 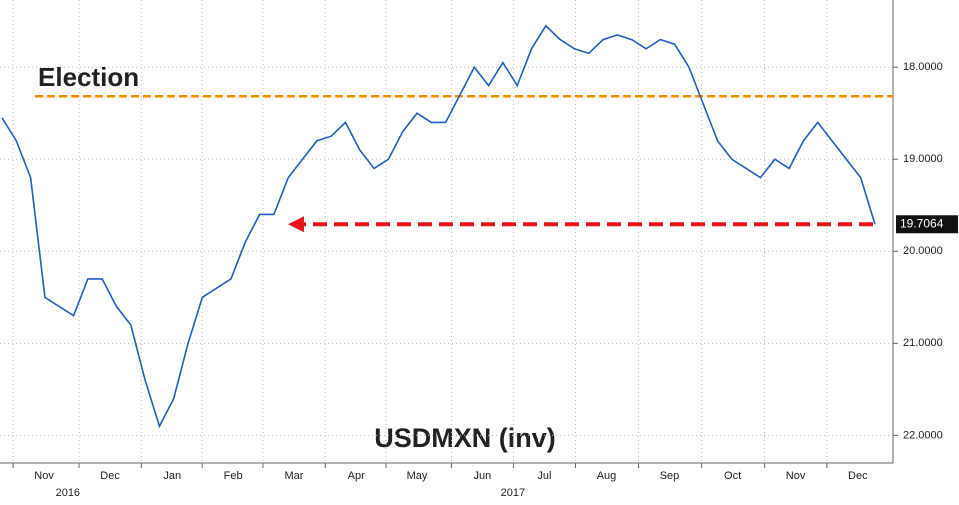 I want to click on y-tick-label: 21.0000, so click(x=923, y=343).